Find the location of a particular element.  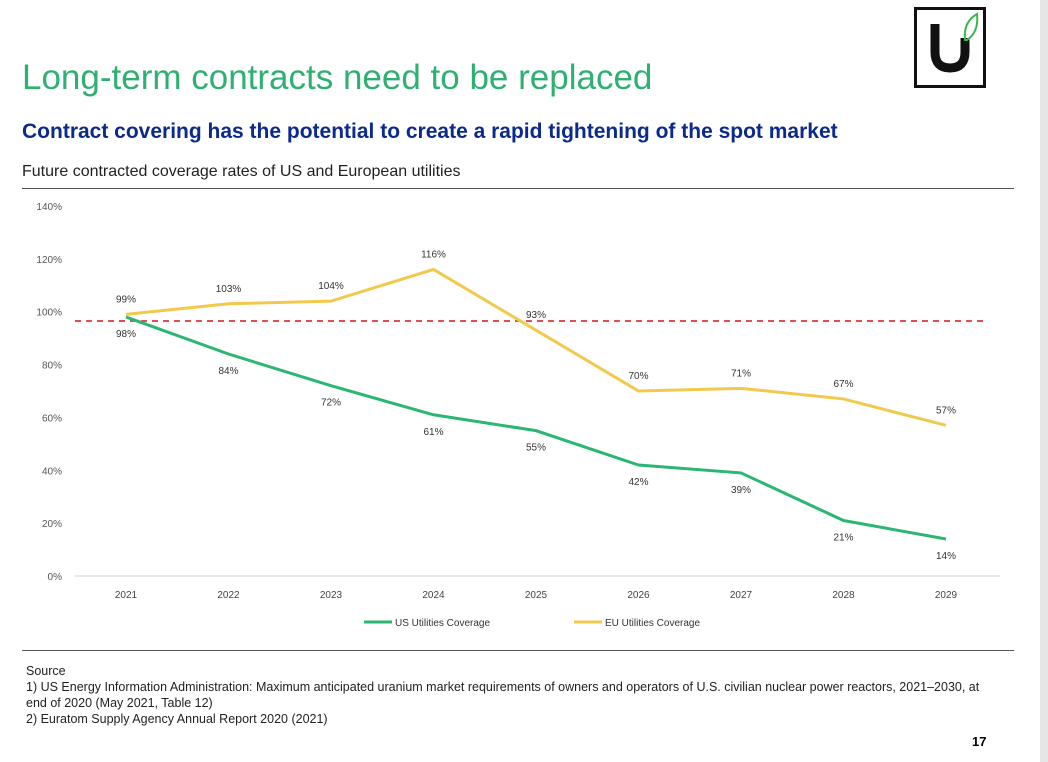

data-label: 14% is located at coordinates (946, 556).